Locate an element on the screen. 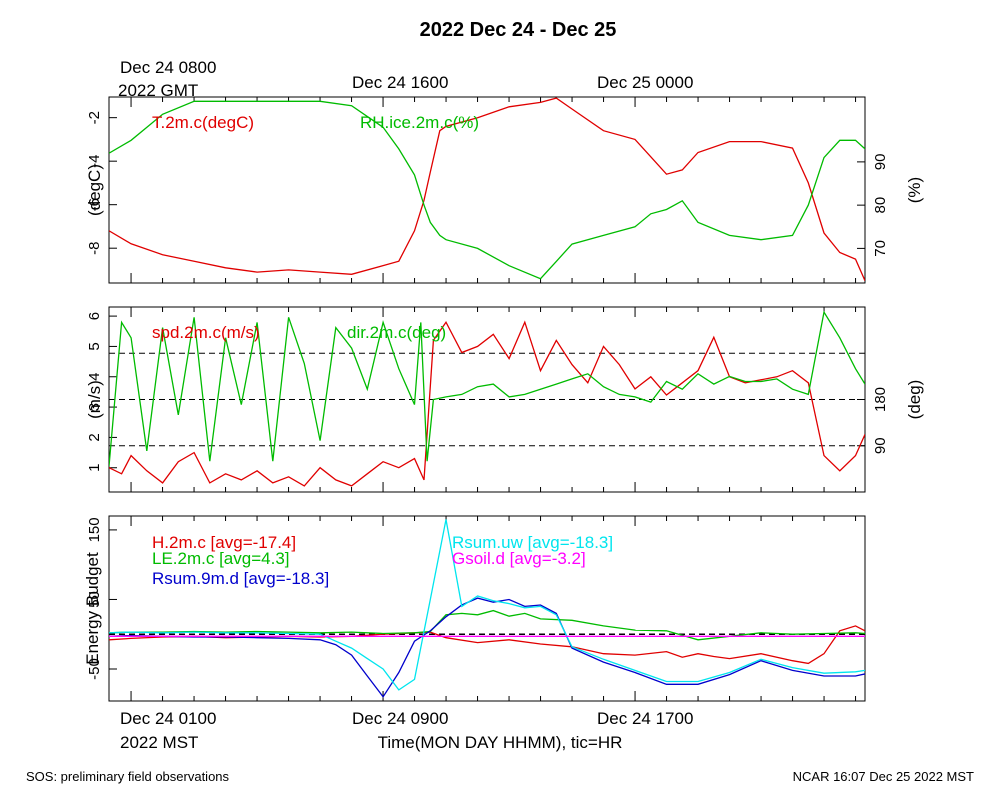 The width and height of the screenshot is (1000, 800). energy-budget-ylabel-left: Energy Budget is located at coordinates (92, 608).